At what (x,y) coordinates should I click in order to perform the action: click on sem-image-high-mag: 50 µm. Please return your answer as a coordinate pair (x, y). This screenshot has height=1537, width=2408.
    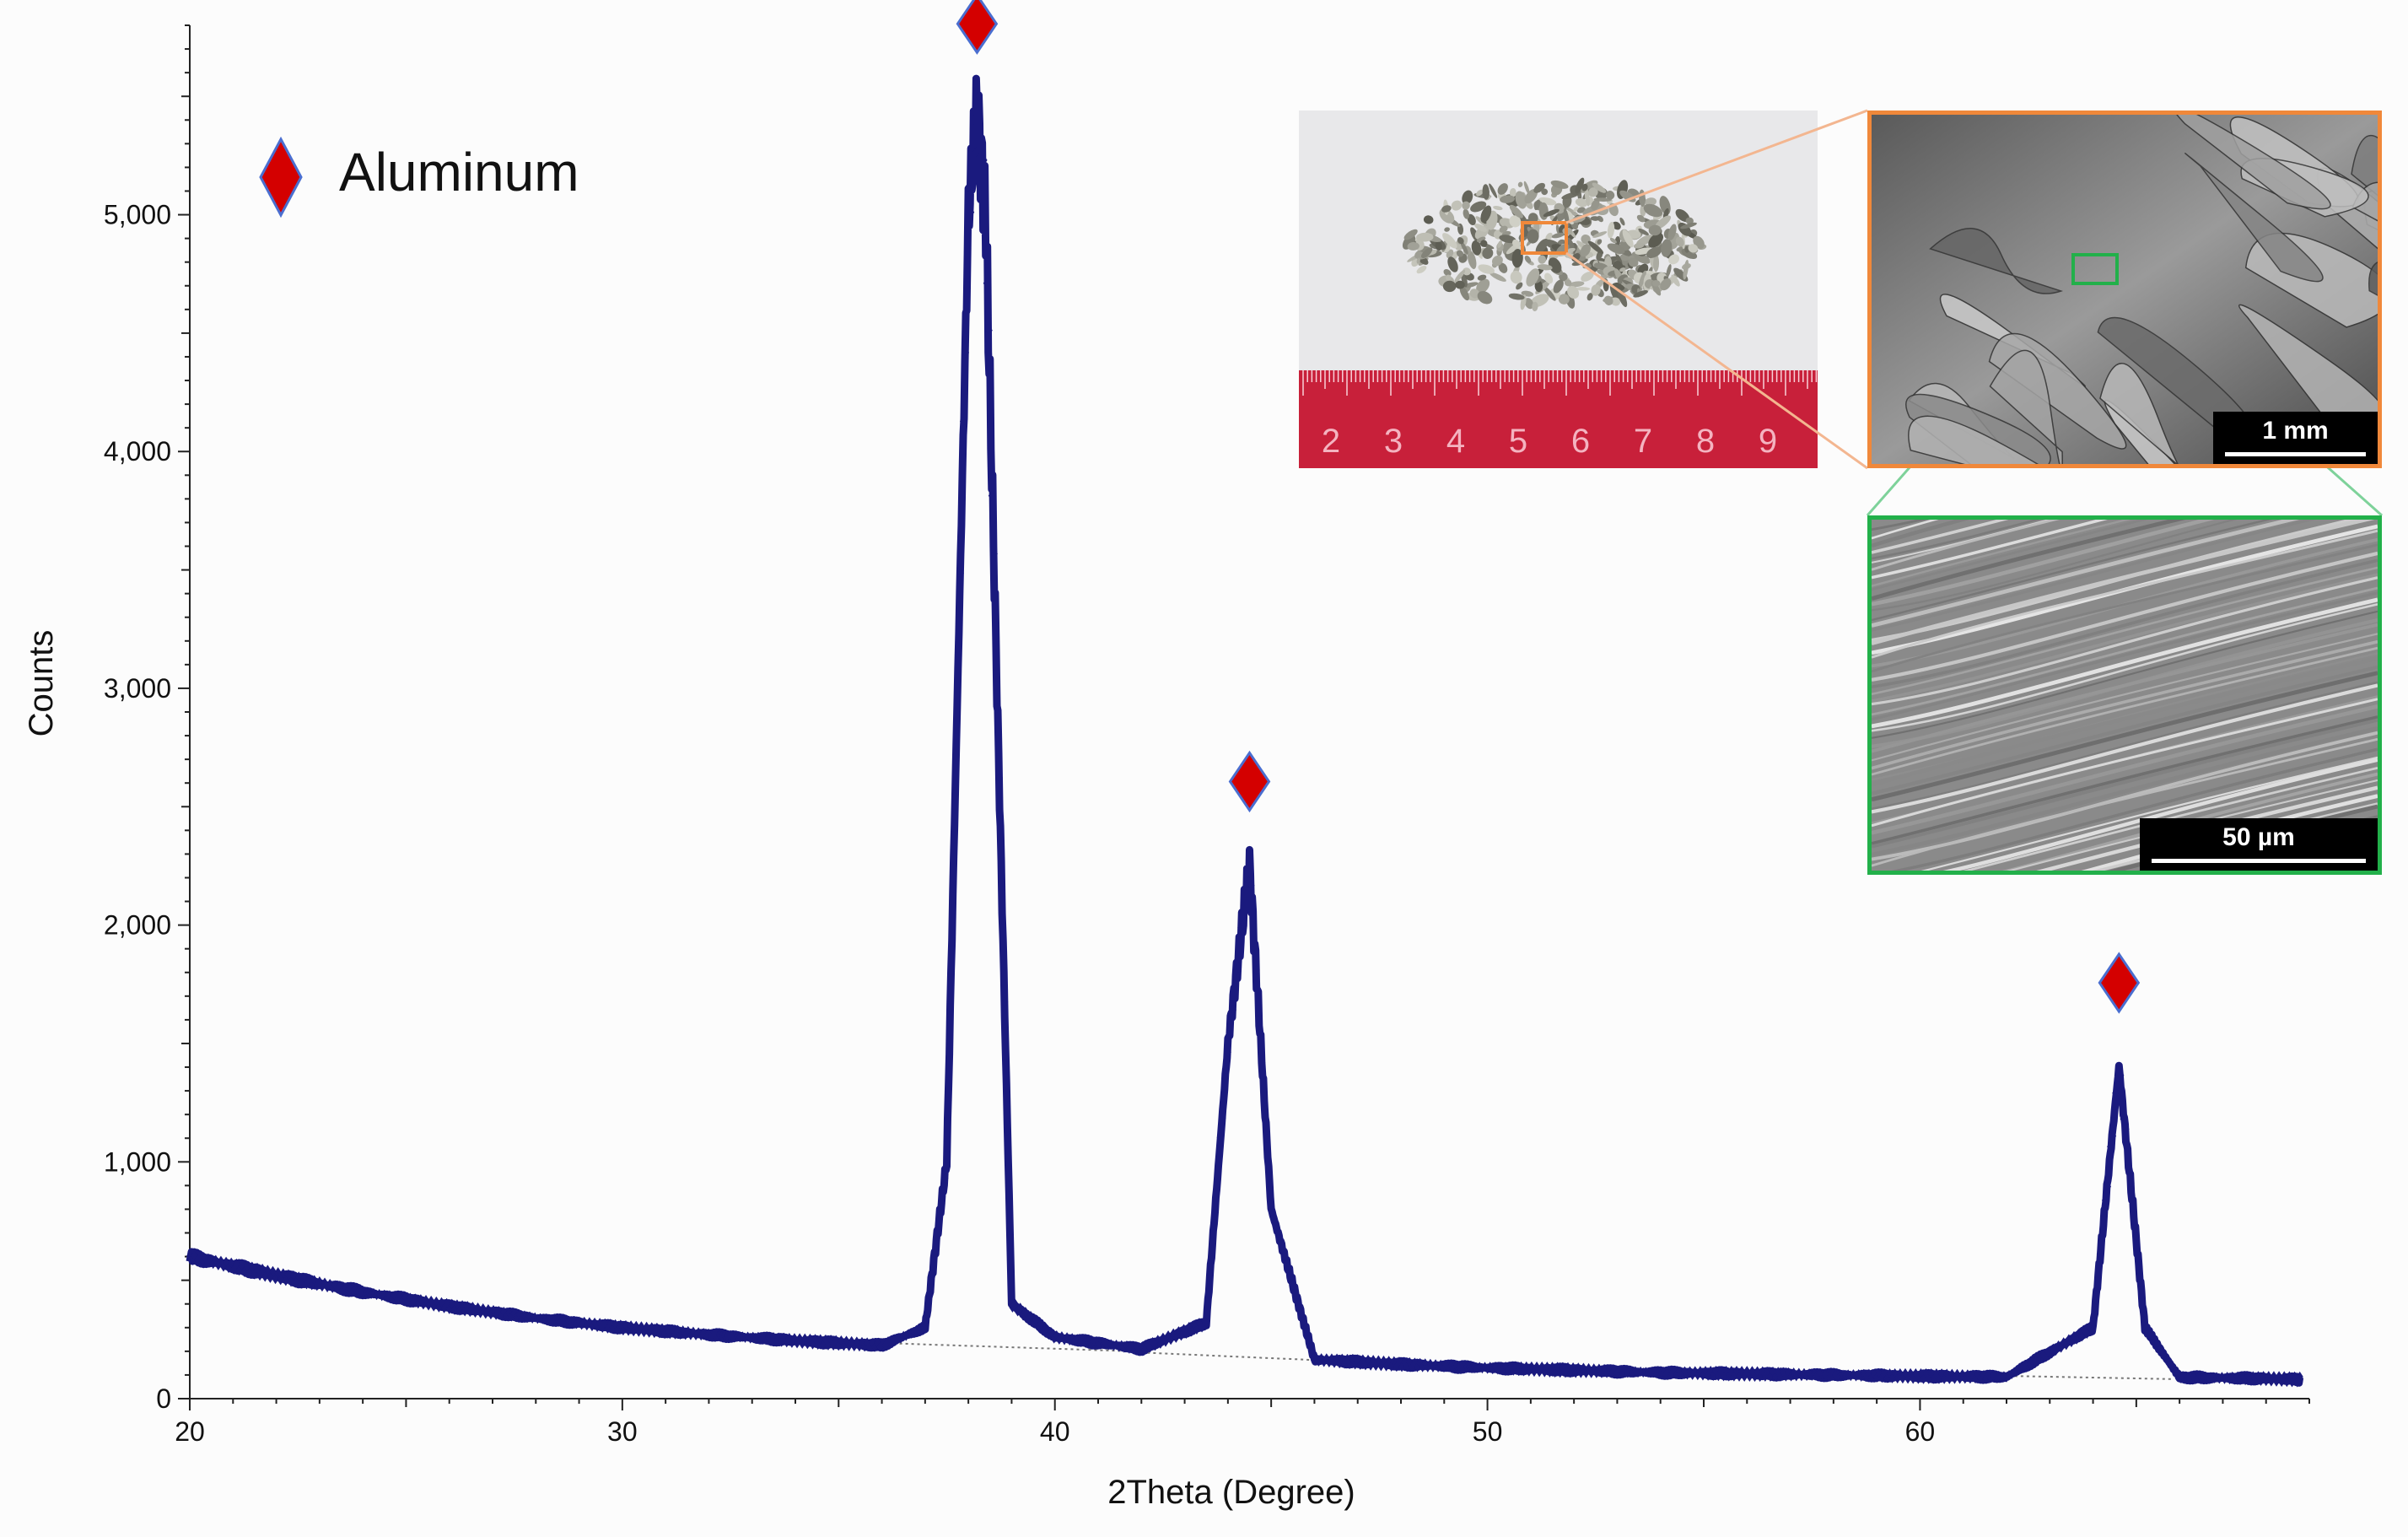
    Looking at the image, I should click on (2124, 695).